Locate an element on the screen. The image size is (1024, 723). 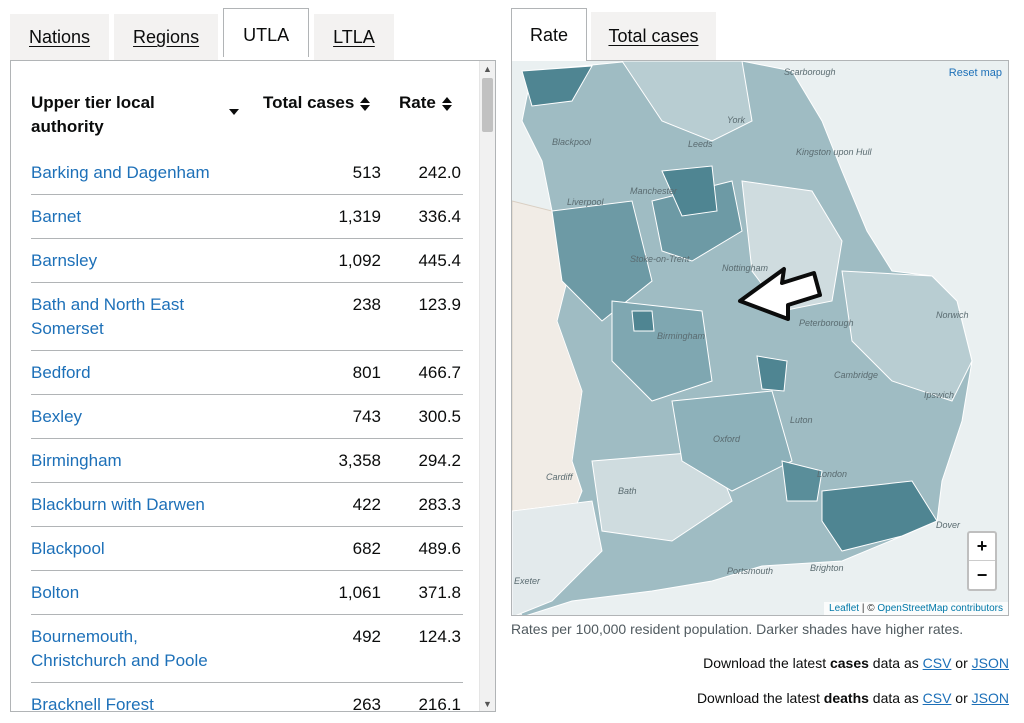
area-type-tabs: Nations Regions UTLA LTLA is located at coordinates (253, 34).